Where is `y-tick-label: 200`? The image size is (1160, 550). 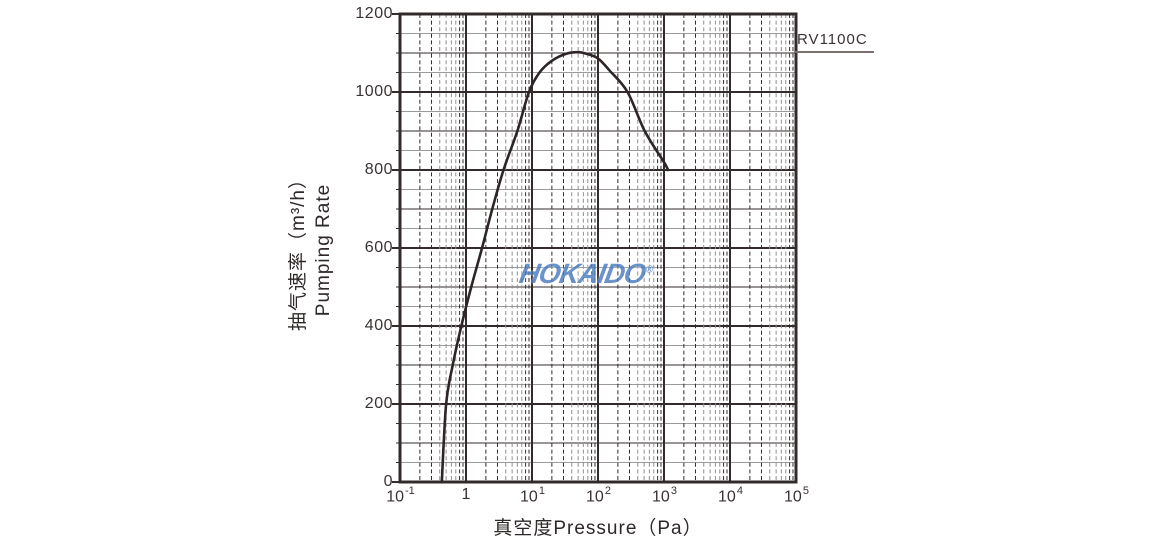 y-tick-label: 200 is located at coordinates (378, 403).